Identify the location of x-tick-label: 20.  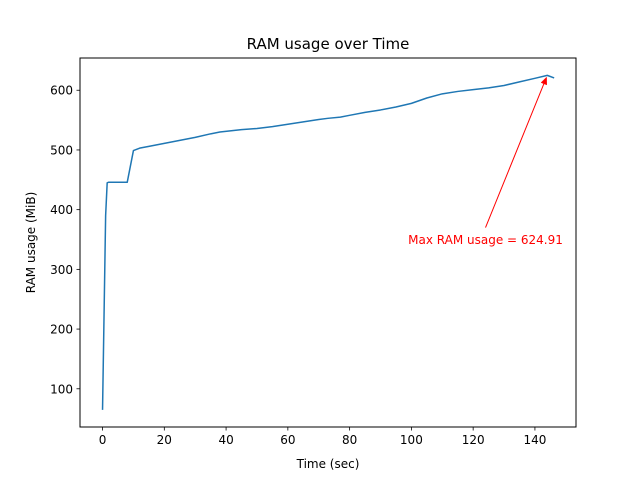
(164, 440).